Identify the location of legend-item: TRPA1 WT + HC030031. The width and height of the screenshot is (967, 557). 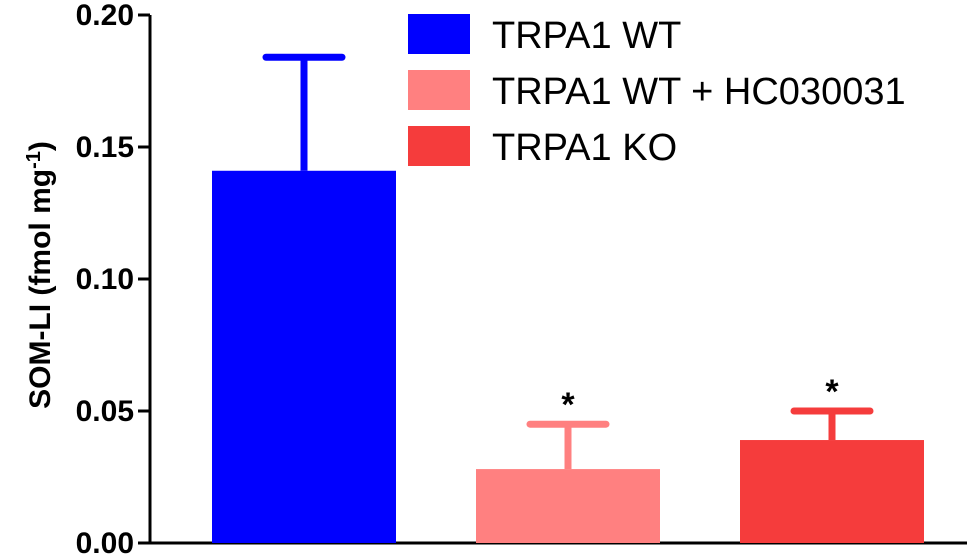
(657, 91).